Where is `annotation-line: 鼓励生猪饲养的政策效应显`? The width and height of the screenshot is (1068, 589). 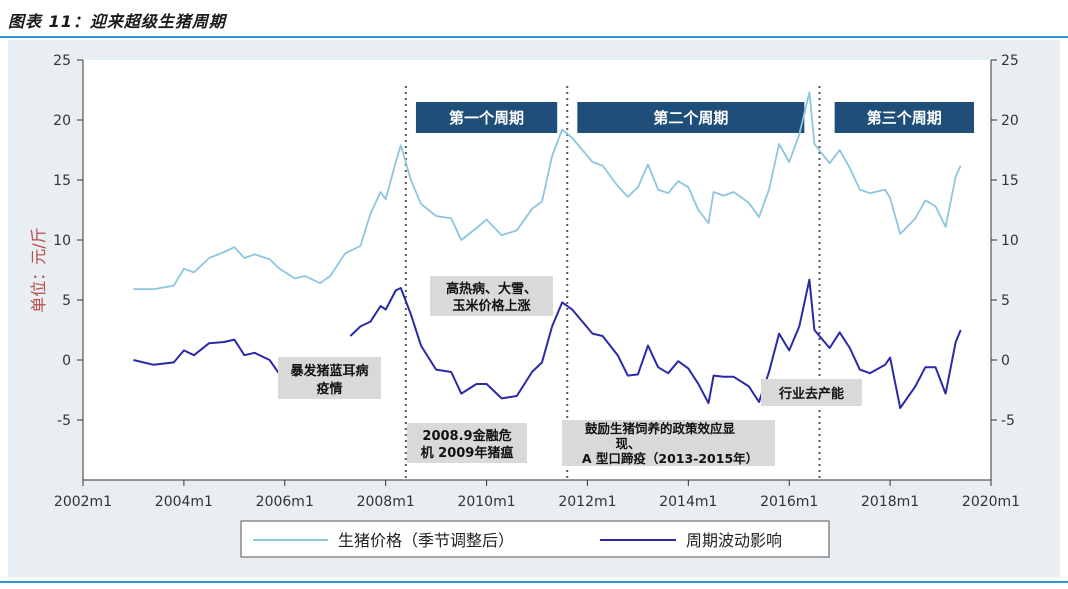
annotation-line: 鼓励生猪饲养的政策效应显 is located at coordinates (660, 428).